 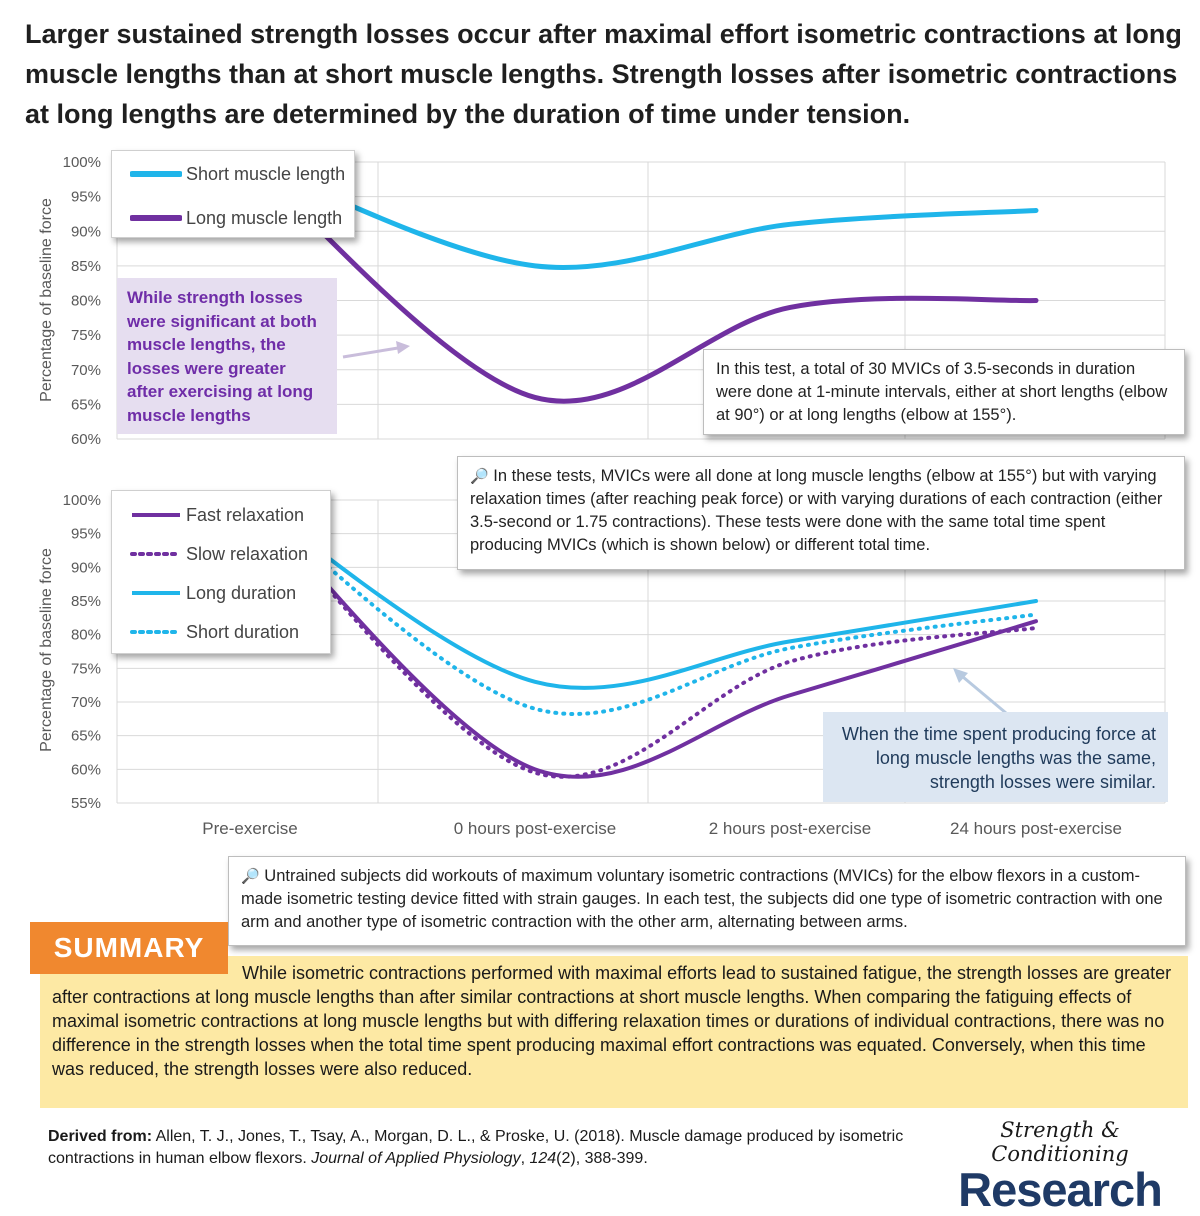 What do you see at coordinates (156, 593) in the screenshot?
I see `legend-swatch-long-duration` at bounding box center [156, 593].